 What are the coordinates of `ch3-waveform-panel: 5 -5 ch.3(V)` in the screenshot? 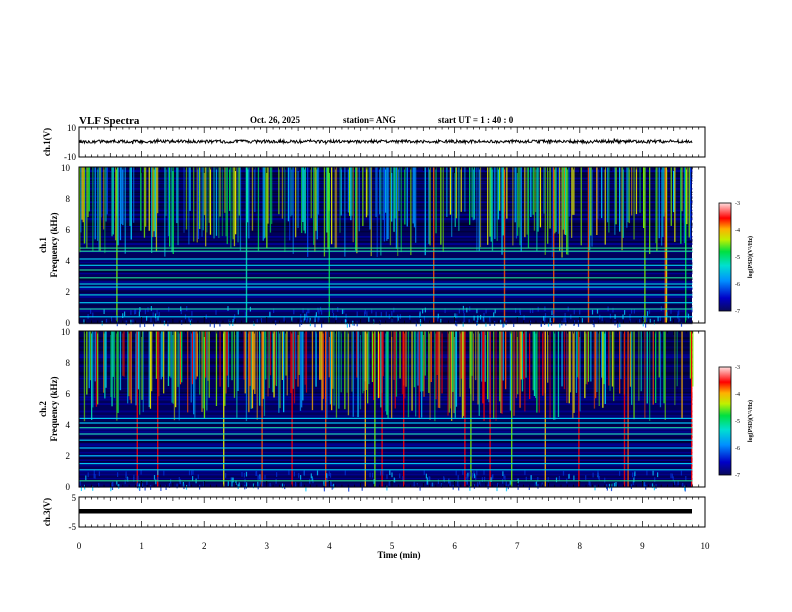 It's located at (374, 512).